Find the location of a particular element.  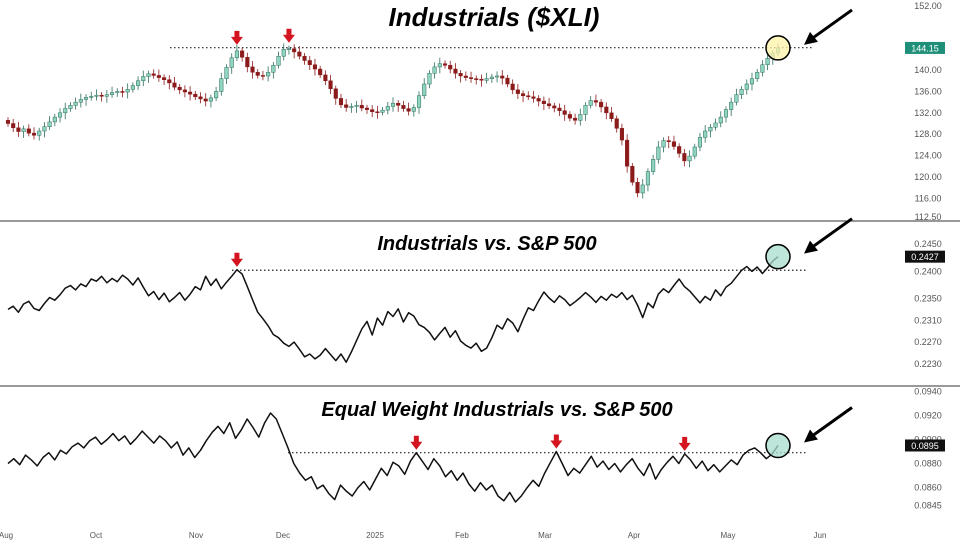

y-tick-label: 120.00 is located at coordinates (928, 177).